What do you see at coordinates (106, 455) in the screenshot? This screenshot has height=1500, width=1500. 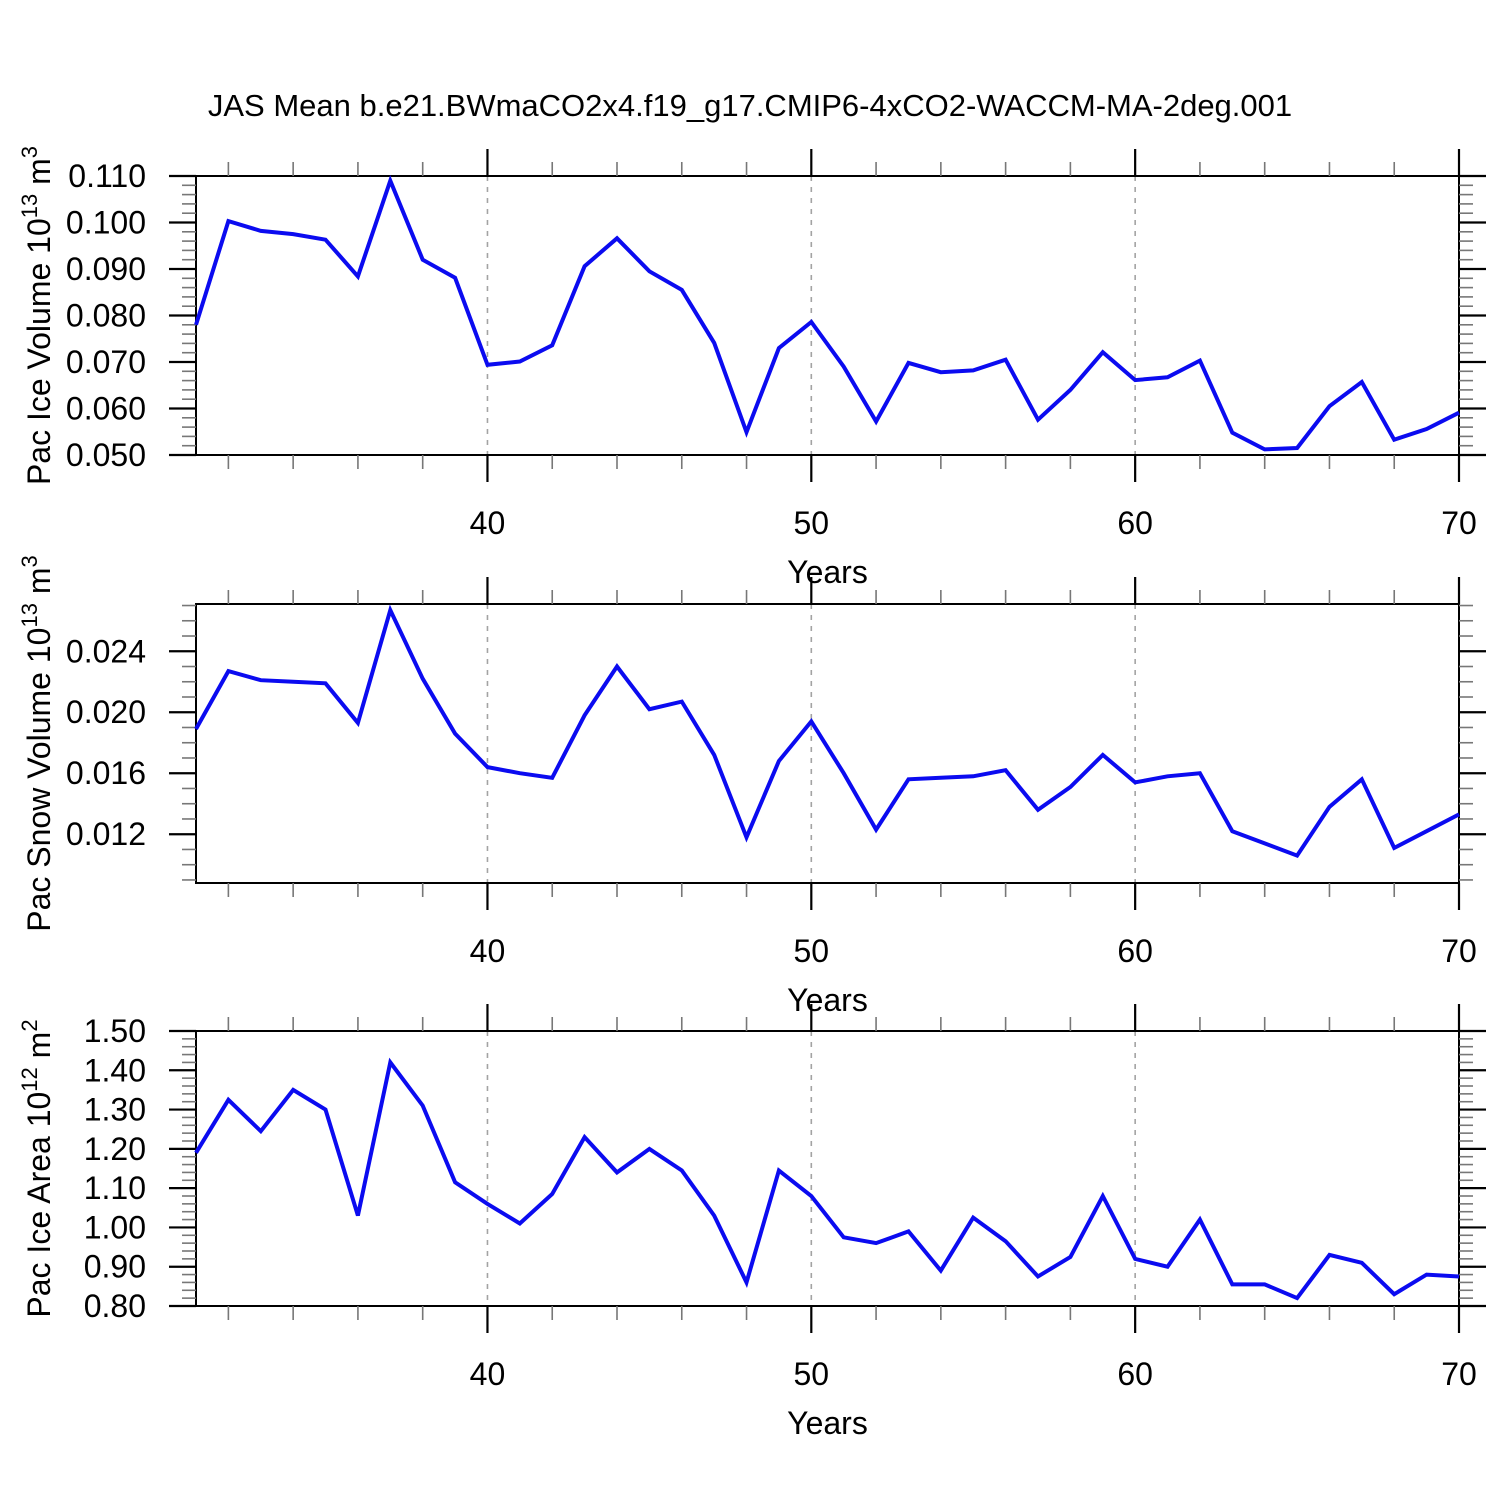 I see `y-tick-label: 0.050` at bounding box center [106, 455].